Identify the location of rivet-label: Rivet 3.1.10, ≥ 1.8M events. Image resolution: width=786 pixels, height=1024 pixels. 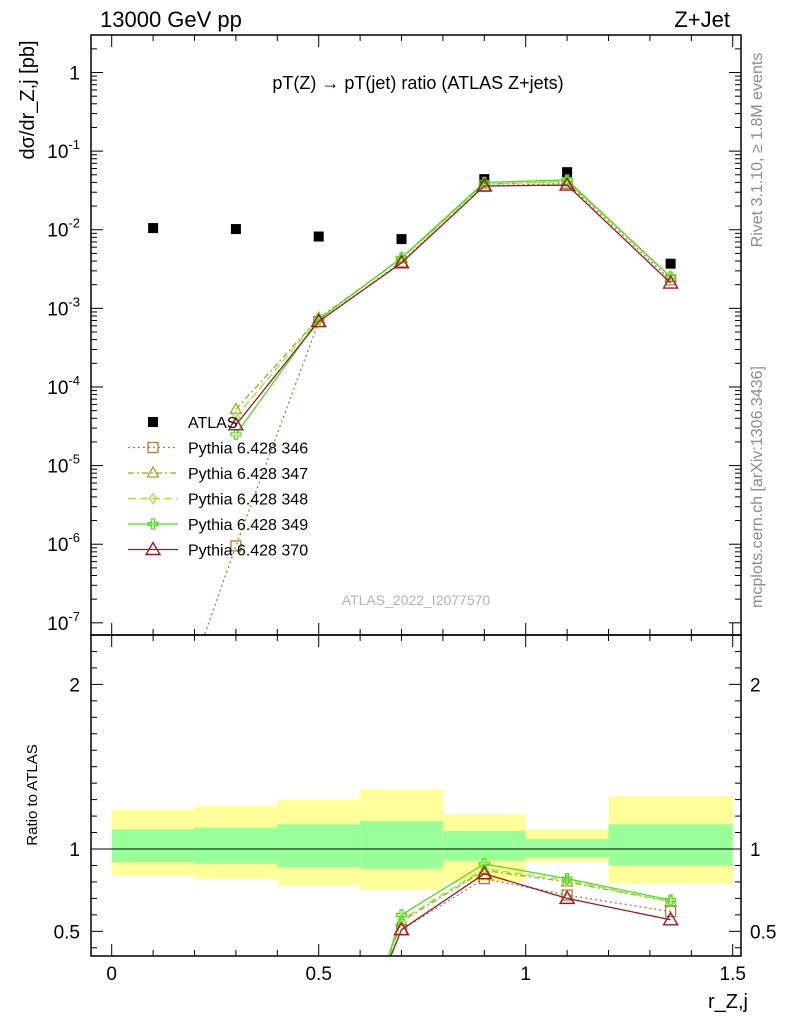
(757, 150).